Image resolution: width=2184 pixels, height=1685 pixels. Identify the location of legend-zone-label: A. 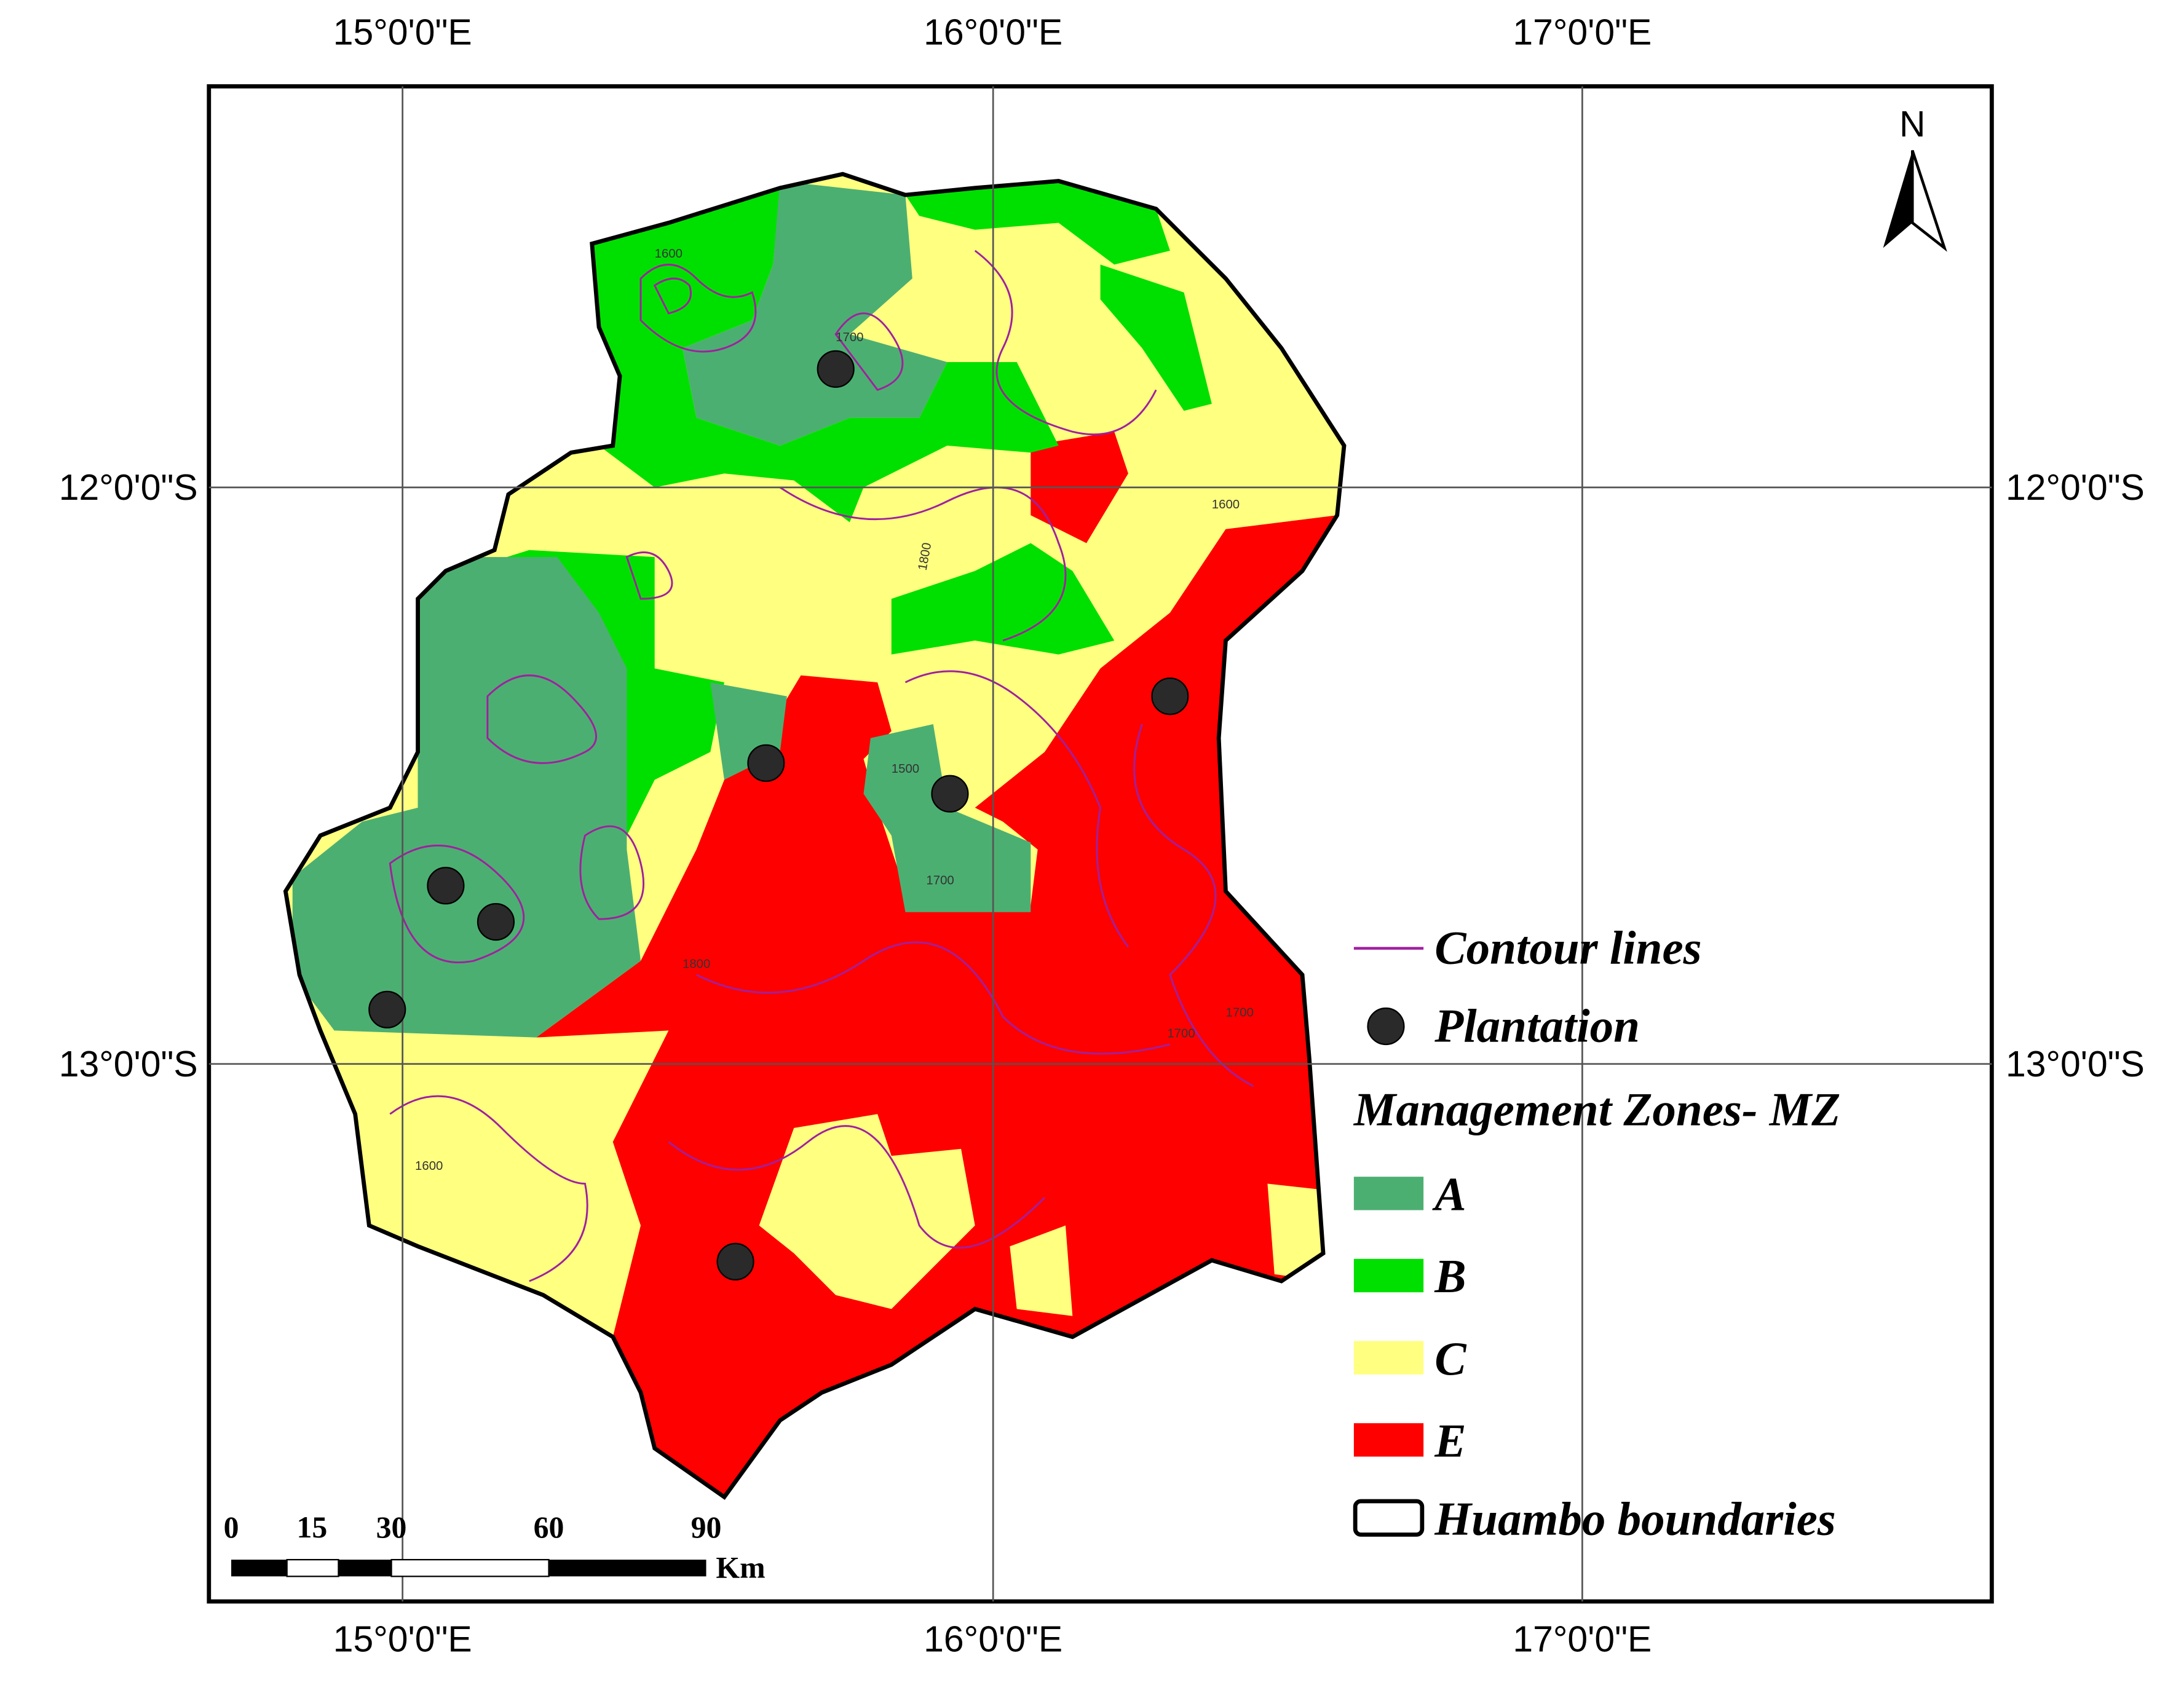
(1449, 1194).